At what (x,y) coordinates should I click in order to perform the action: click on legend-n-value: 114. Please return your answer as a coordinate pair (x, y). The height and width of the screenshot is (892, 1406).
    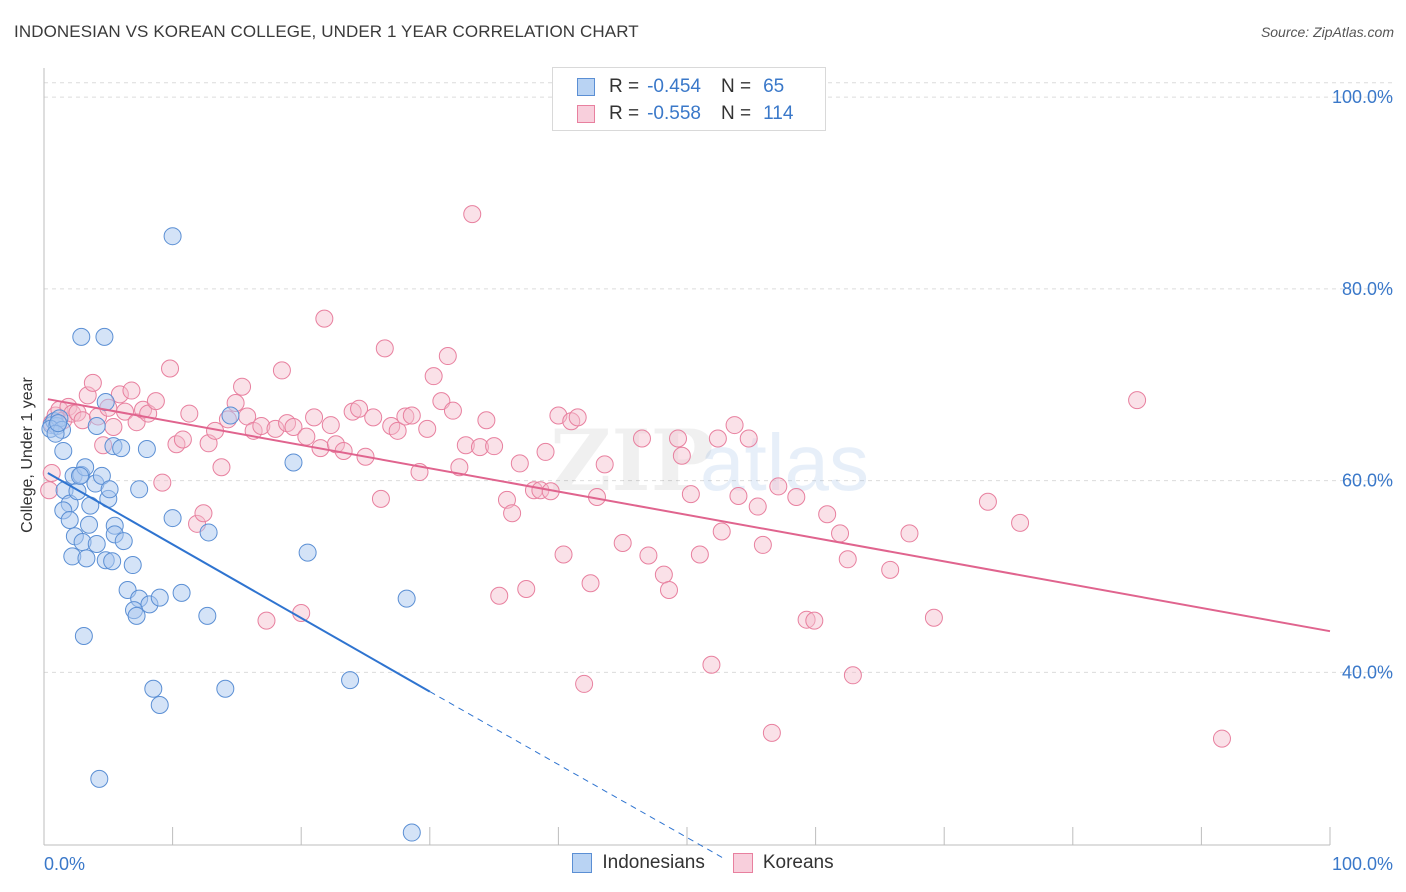
    Looking at the image, I should click on (778, 113).